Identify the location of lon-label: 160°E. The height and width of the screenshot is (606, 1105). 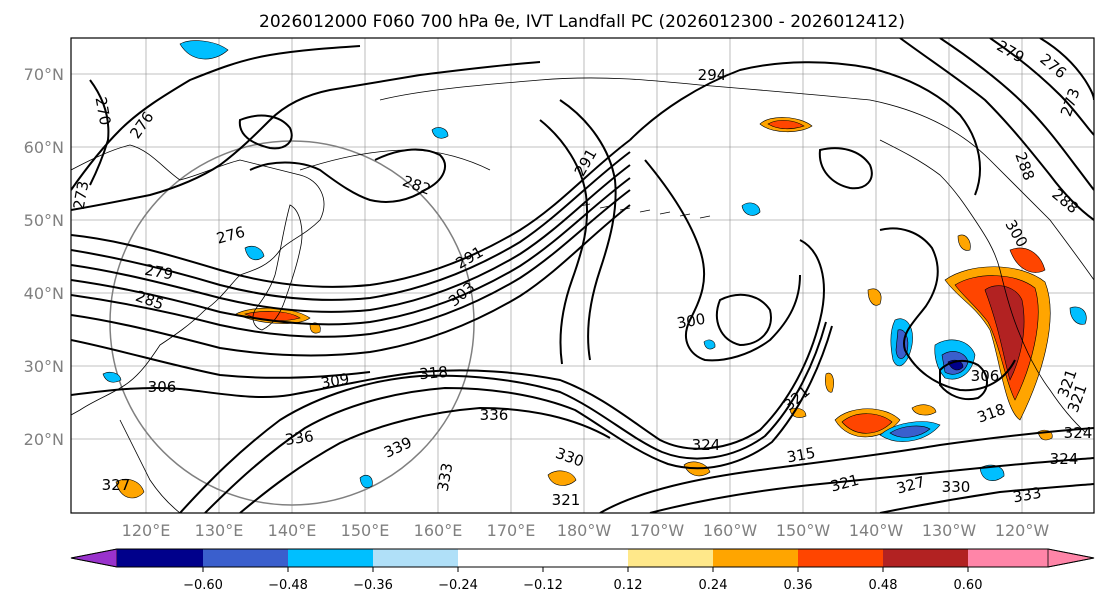
(438, 530).